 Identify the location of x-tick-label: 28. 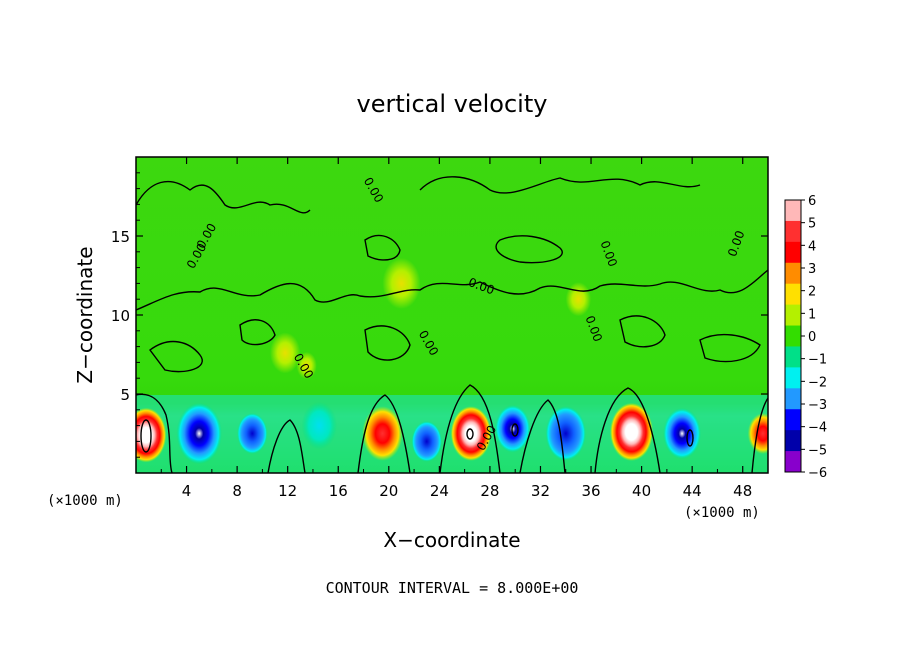
(489, 491).